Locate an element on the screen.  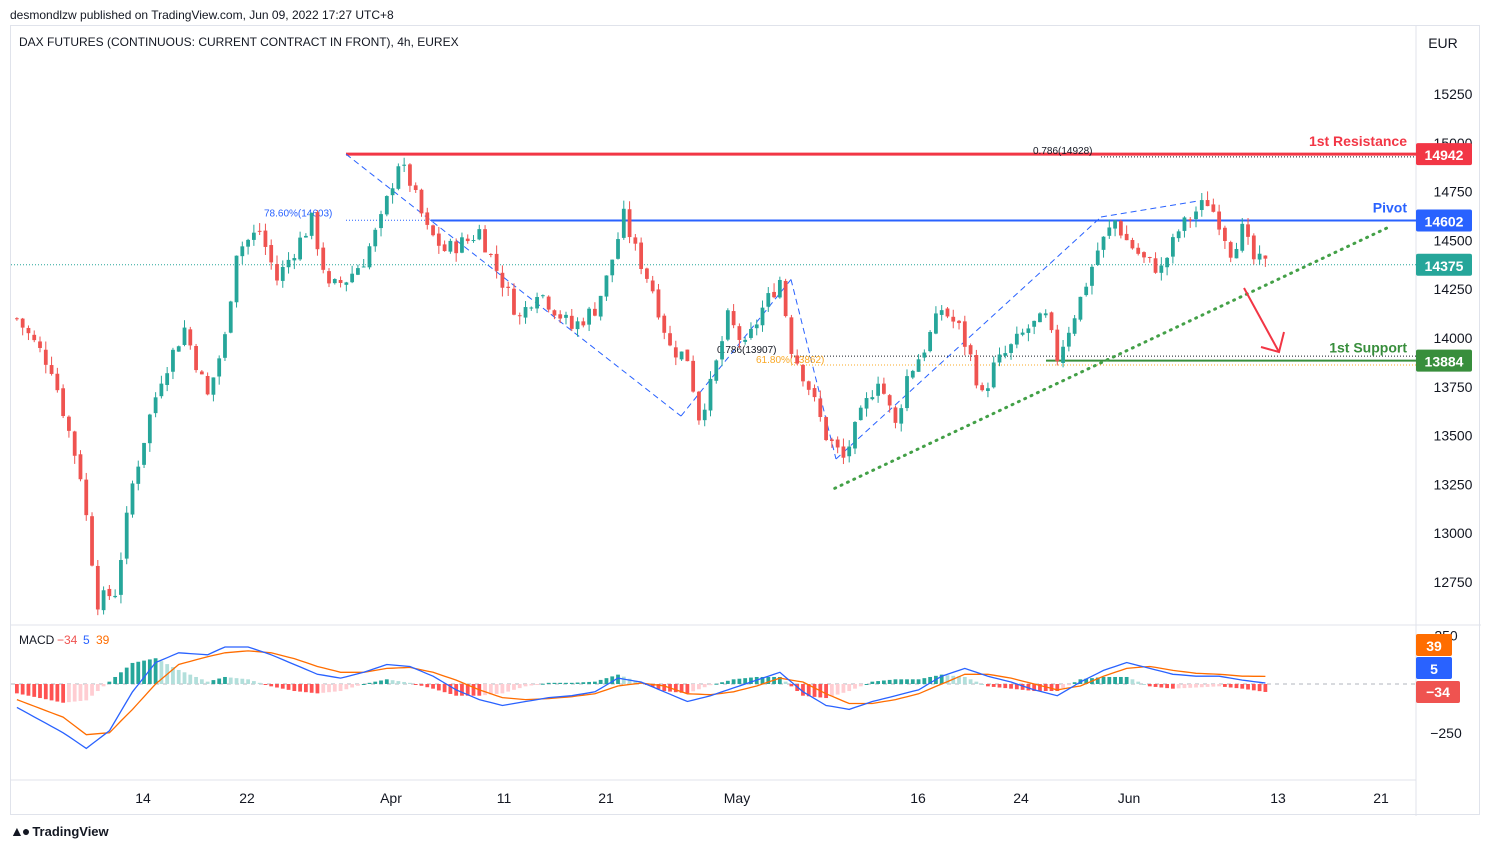
tradingview-logo: ▲● TradingView is located at coordinates (59, 831).